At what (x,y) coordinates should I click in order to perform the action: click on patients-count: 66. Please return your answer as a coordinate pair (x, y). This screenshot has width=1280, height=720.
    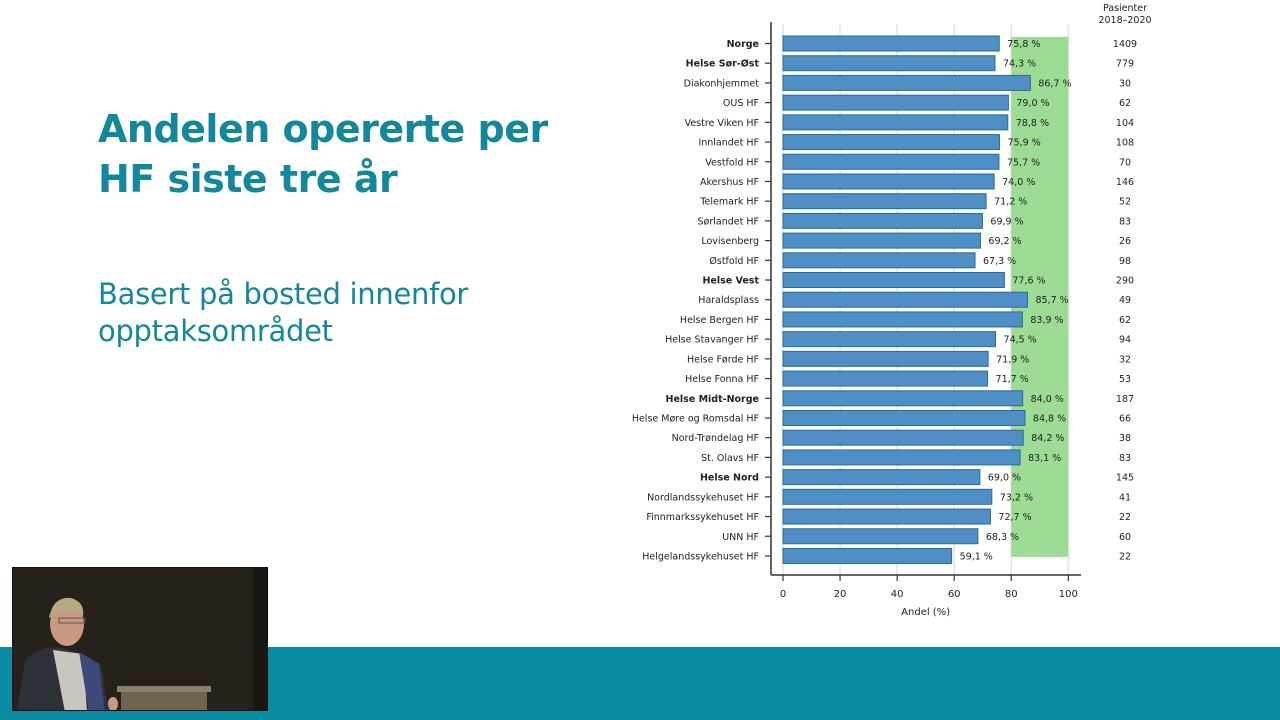
    Looking at the image, I should click on (1125, 418).